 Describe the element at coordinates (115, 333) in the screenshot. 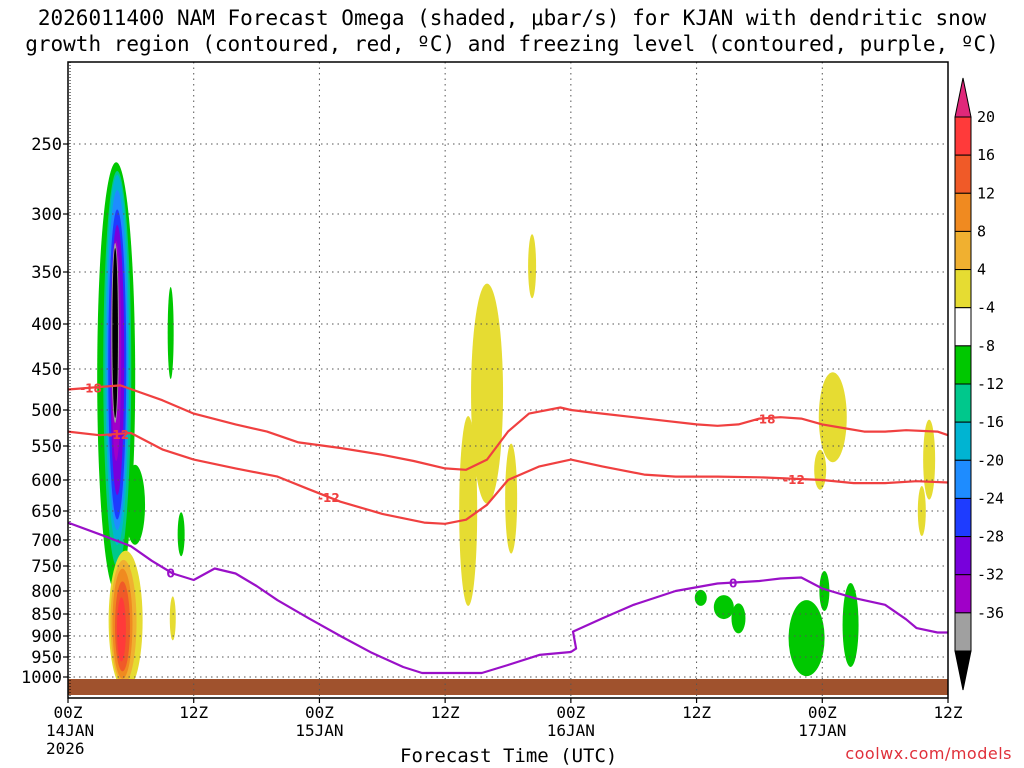

I see `omega-area--36` at that location.